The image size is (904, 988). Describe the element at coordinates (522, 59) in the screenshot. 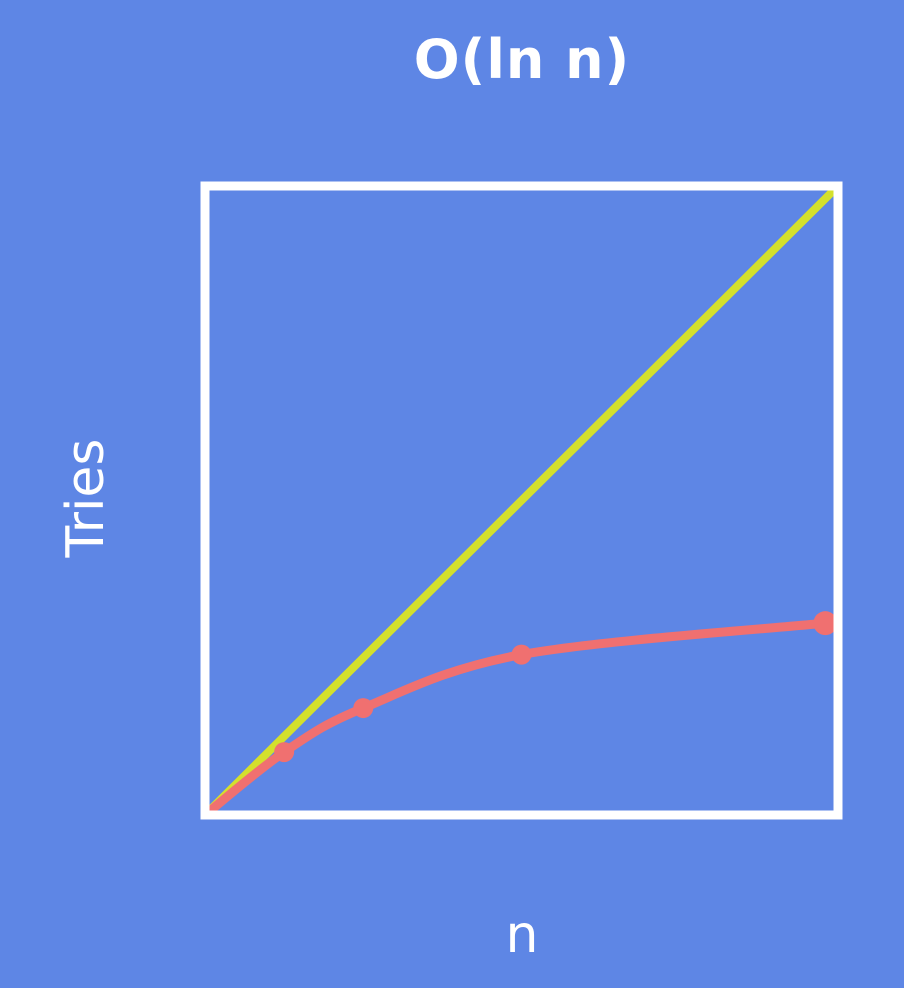

I see `chart-title: O(ln n)` at that location.